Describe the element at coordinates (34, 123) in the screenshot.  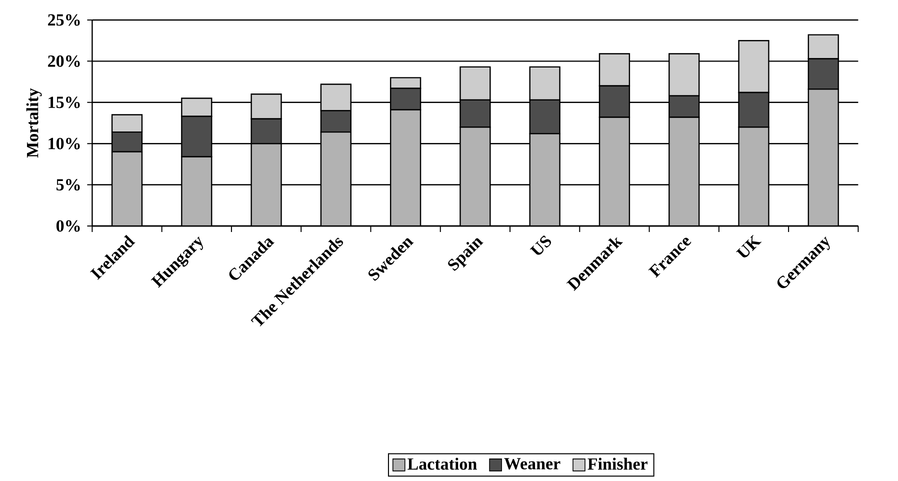
I see `y-axis-title: Mortality` at that location.